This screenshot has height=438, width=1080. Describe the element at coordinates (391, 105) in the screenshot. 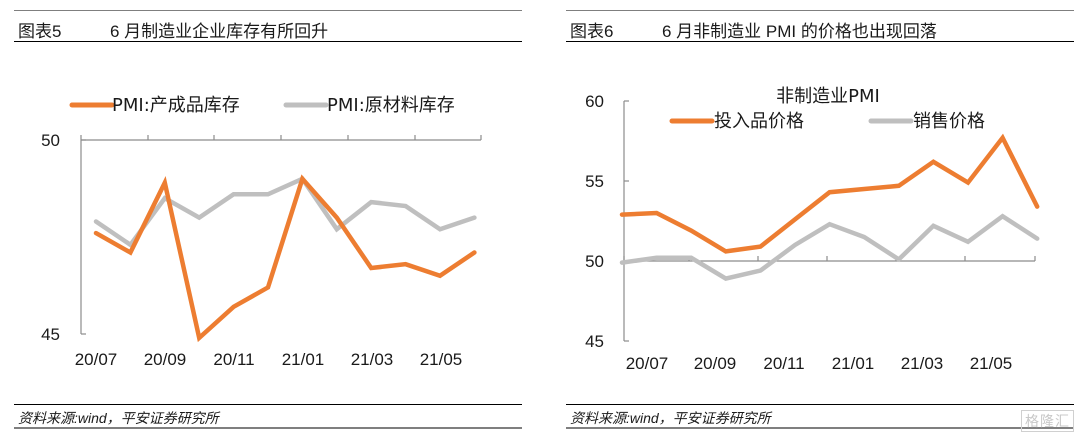

I see `legend-label: PMI:原材料库存` at that location.